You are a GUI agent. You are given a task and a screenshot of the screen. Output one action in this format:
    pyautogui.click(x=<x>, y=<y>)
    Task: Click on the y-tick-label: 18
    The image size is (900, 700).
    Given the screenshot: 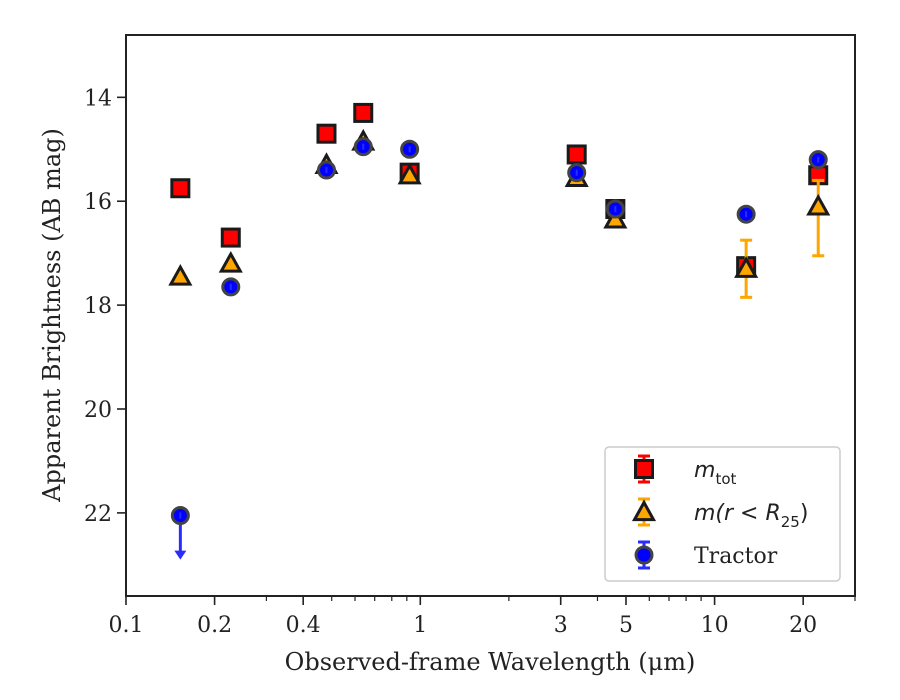 What is the action you would take?
    pyautogui.click(x=98, y=306)
    